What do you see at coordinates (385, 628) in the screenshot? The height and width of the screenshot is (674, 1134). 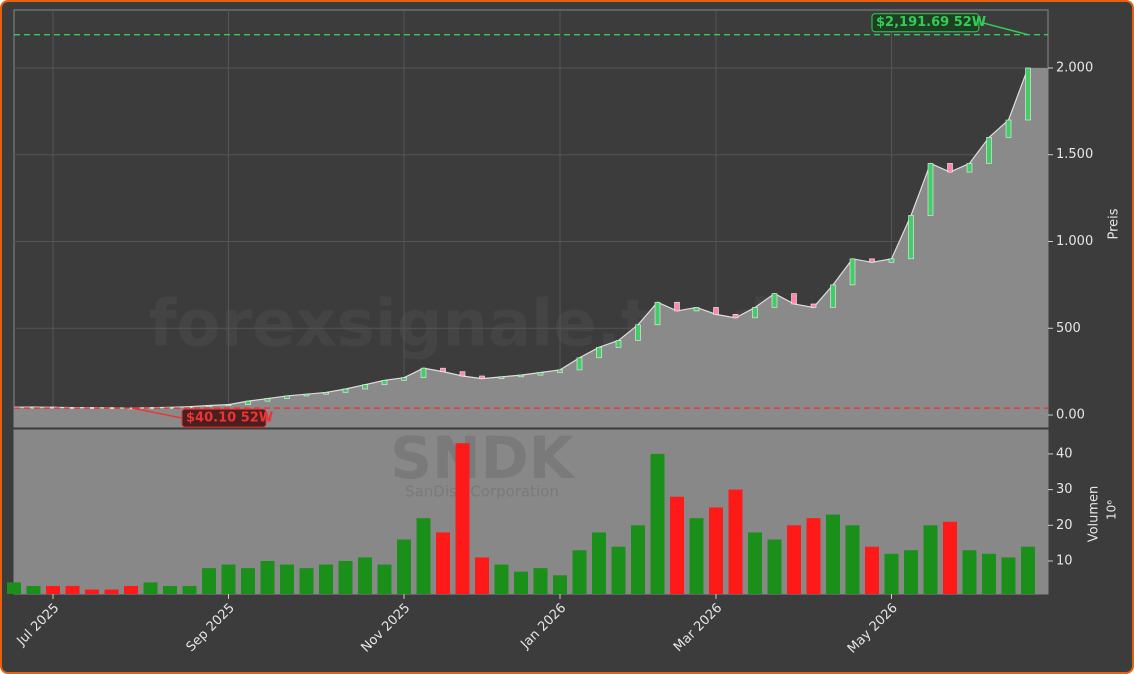 I see `x-tick-label: Nov 2025` at bounding box center [385, 628].